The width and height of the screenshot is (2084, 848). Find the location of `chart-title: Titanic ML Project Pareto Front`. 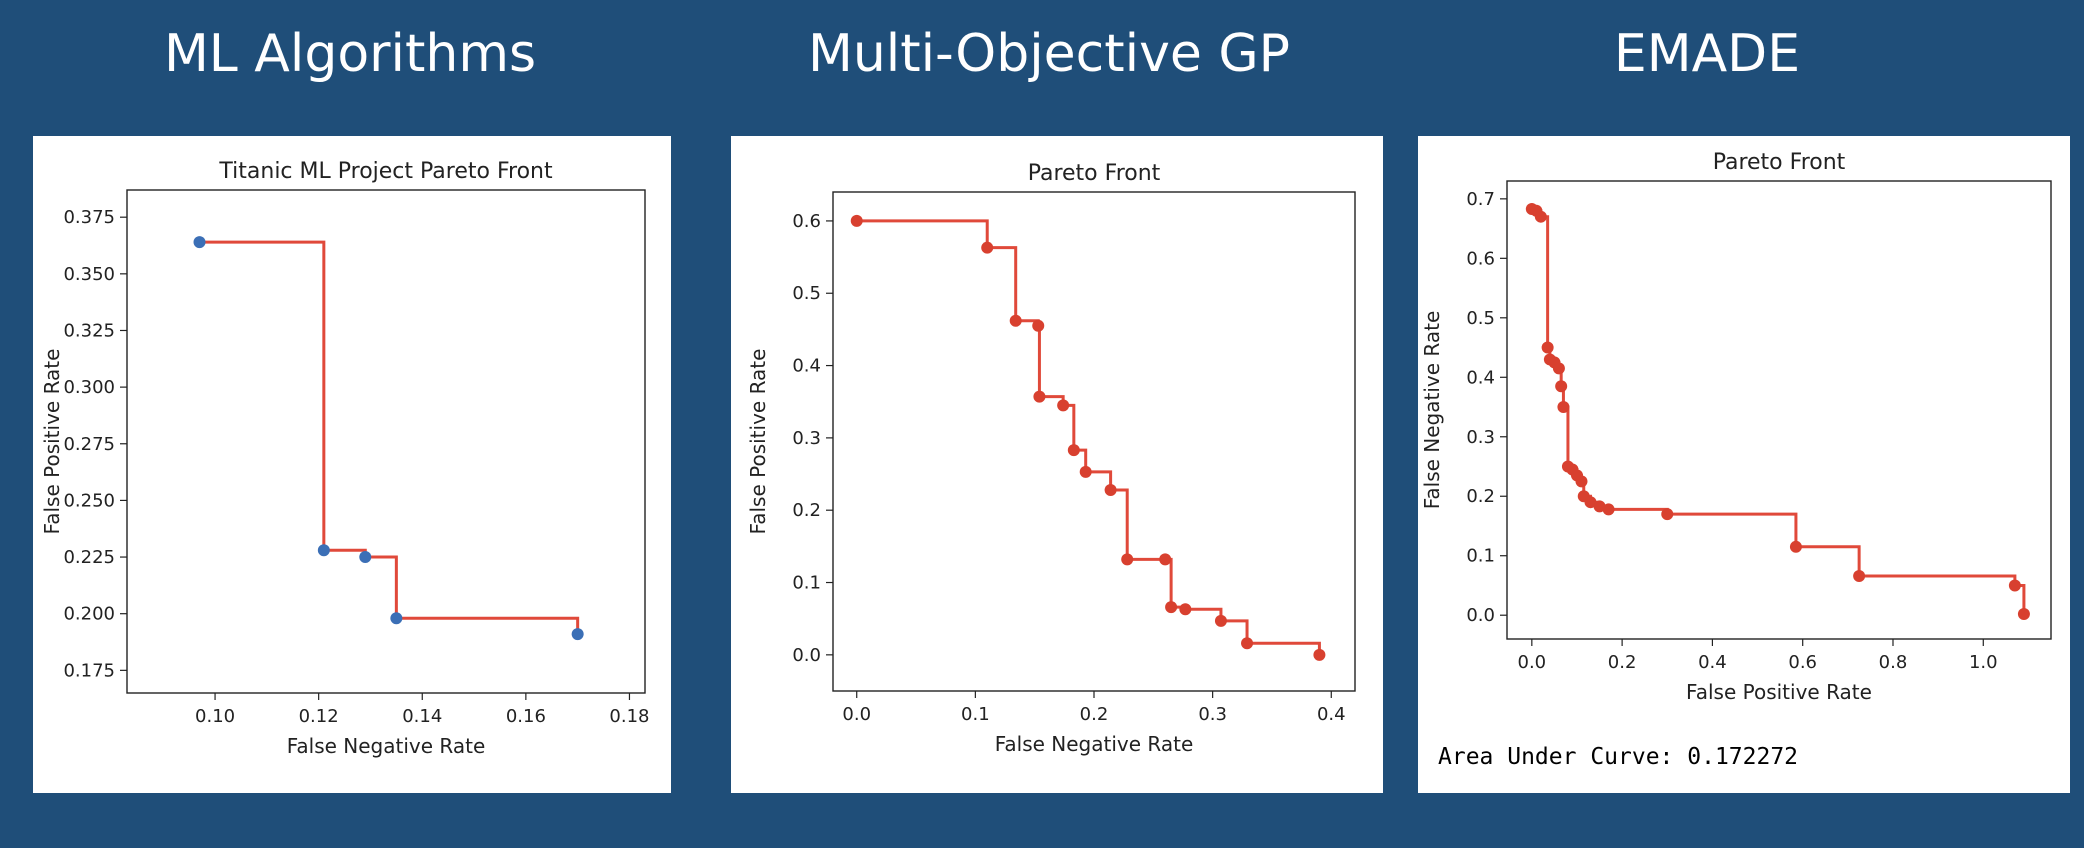

chart-title: Titanic ML Project Pareto Front is located at coordinates (385, 171).